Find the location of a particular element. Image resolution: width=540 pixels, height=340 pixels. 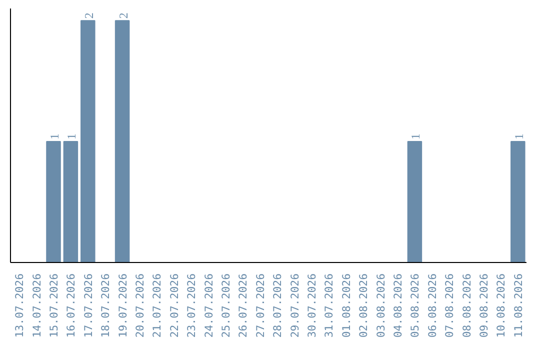

x-tick-label: 15.07.2026 is located at coordinates (54, 306).